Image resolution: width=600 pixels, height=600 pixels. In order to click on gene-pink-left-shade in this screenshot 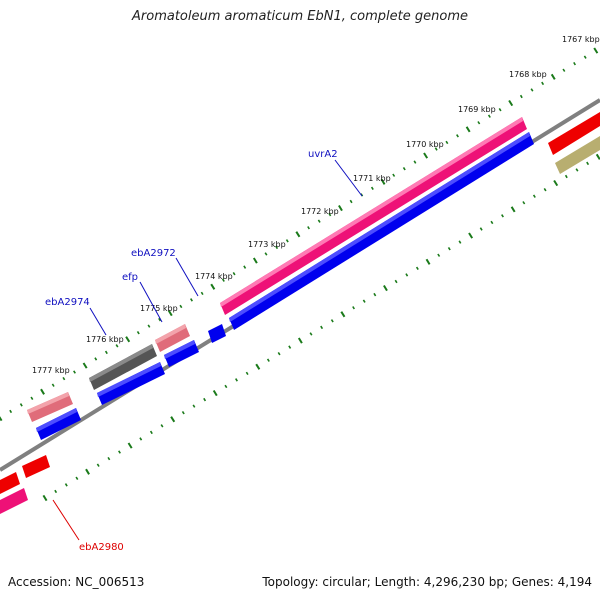, I will do `click(48, 403)`.